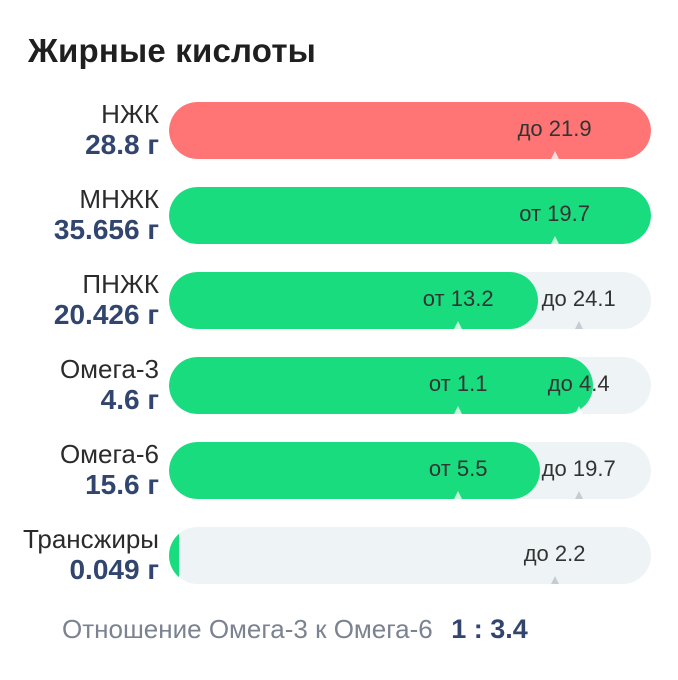 Image resolution: width=678 pixels, height=680 pixels. I want to click on range-marker-label: до 2.2, so click(554, 553).